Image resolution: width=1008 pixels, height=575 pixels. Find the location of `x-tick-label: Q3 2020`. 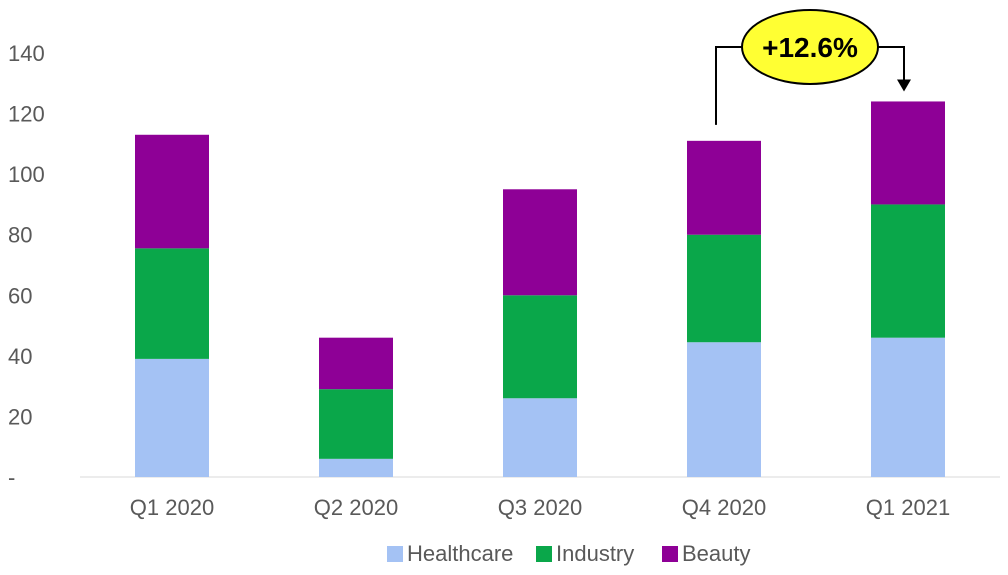

x-tick-label: Q3 2020 is located at coordinates (540, 507).